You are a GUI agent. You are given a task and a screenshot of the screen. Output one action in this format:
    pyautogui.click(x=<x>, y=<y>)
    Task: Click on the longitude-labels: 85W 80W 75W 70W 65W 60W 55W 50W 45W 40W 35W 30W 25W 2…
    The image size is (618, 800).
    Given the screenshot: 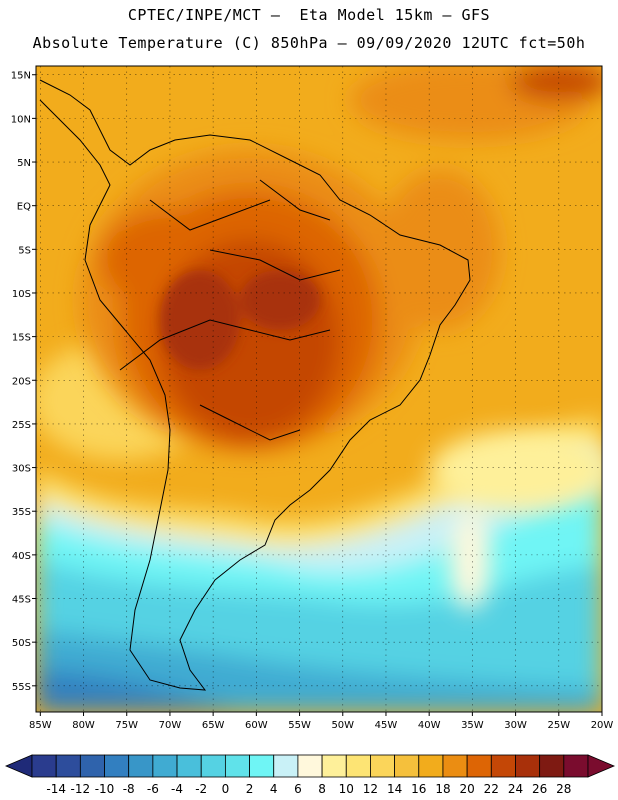 What is the action you would take?
    pyautogui.click(x=321, y=721)
    